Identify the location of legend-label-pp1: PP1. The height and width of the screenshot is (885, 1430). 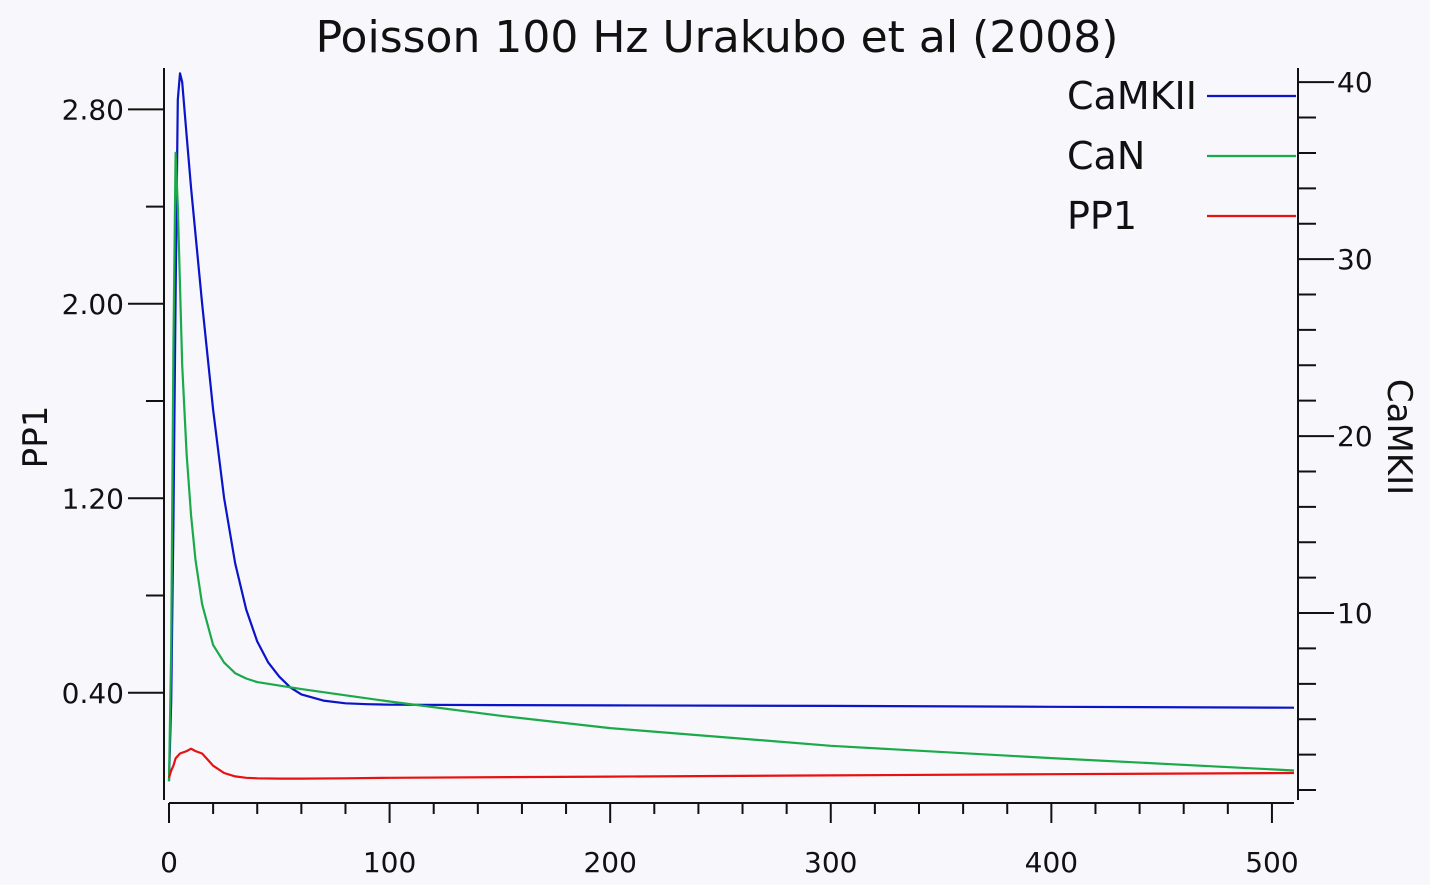
(1102, 216).